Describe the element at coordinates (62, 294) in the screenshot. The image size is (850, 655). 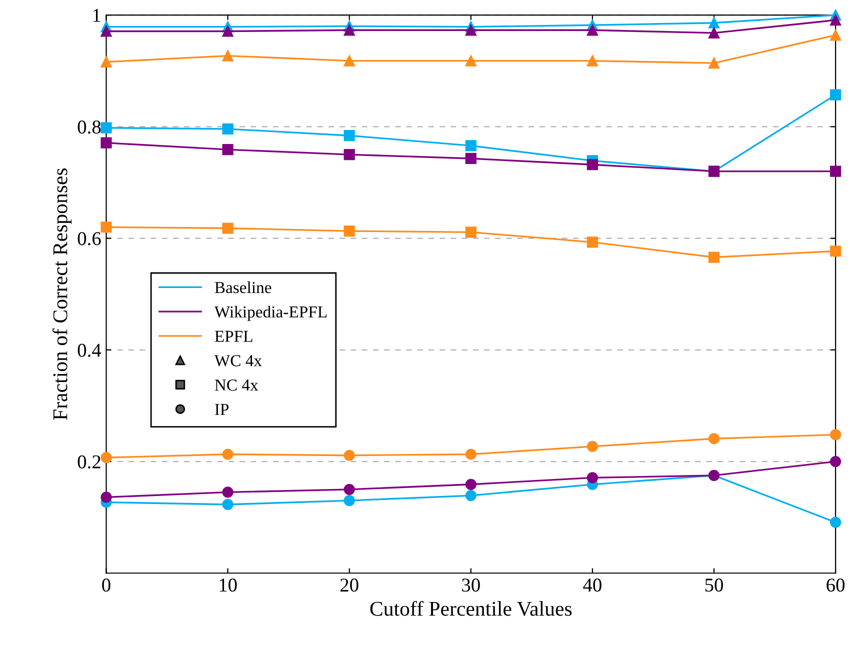
I see `y-axis-title: Fraction of Correct Responses` at that location.